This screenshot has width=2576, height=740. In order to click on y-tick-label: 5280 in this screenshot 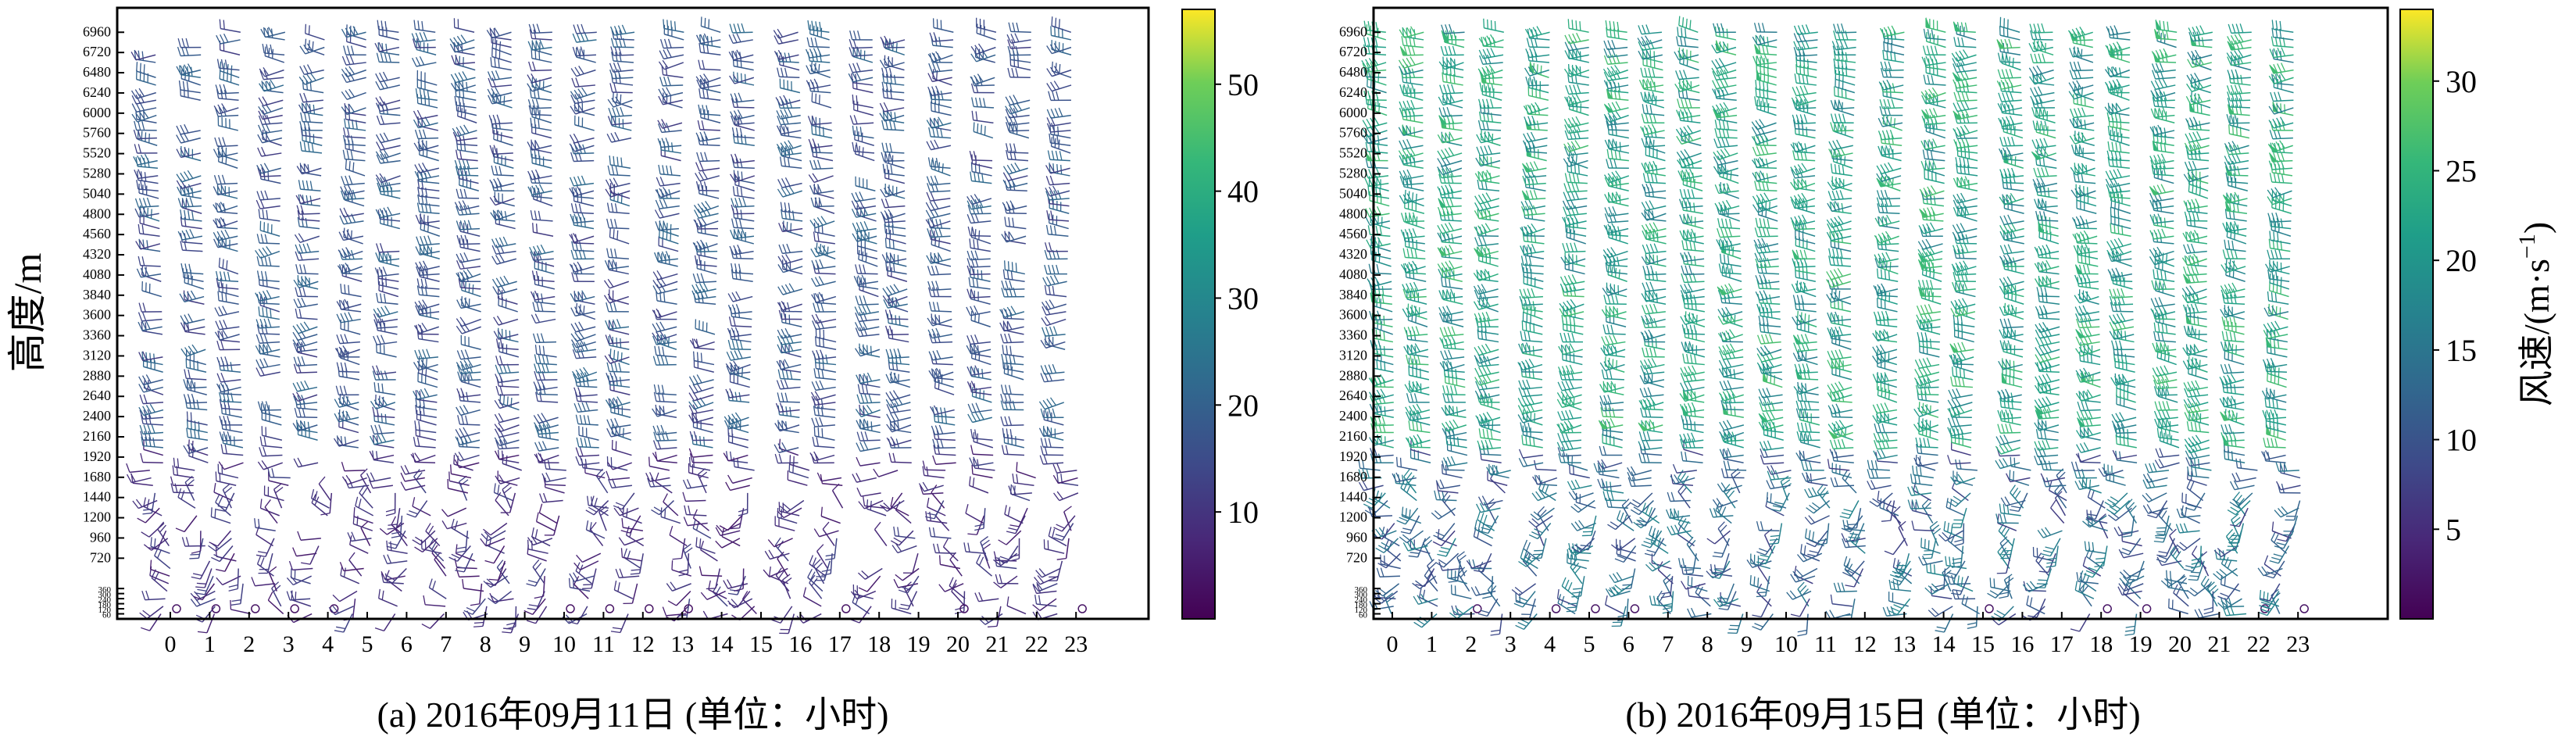, I will do `click(97, 173)`.